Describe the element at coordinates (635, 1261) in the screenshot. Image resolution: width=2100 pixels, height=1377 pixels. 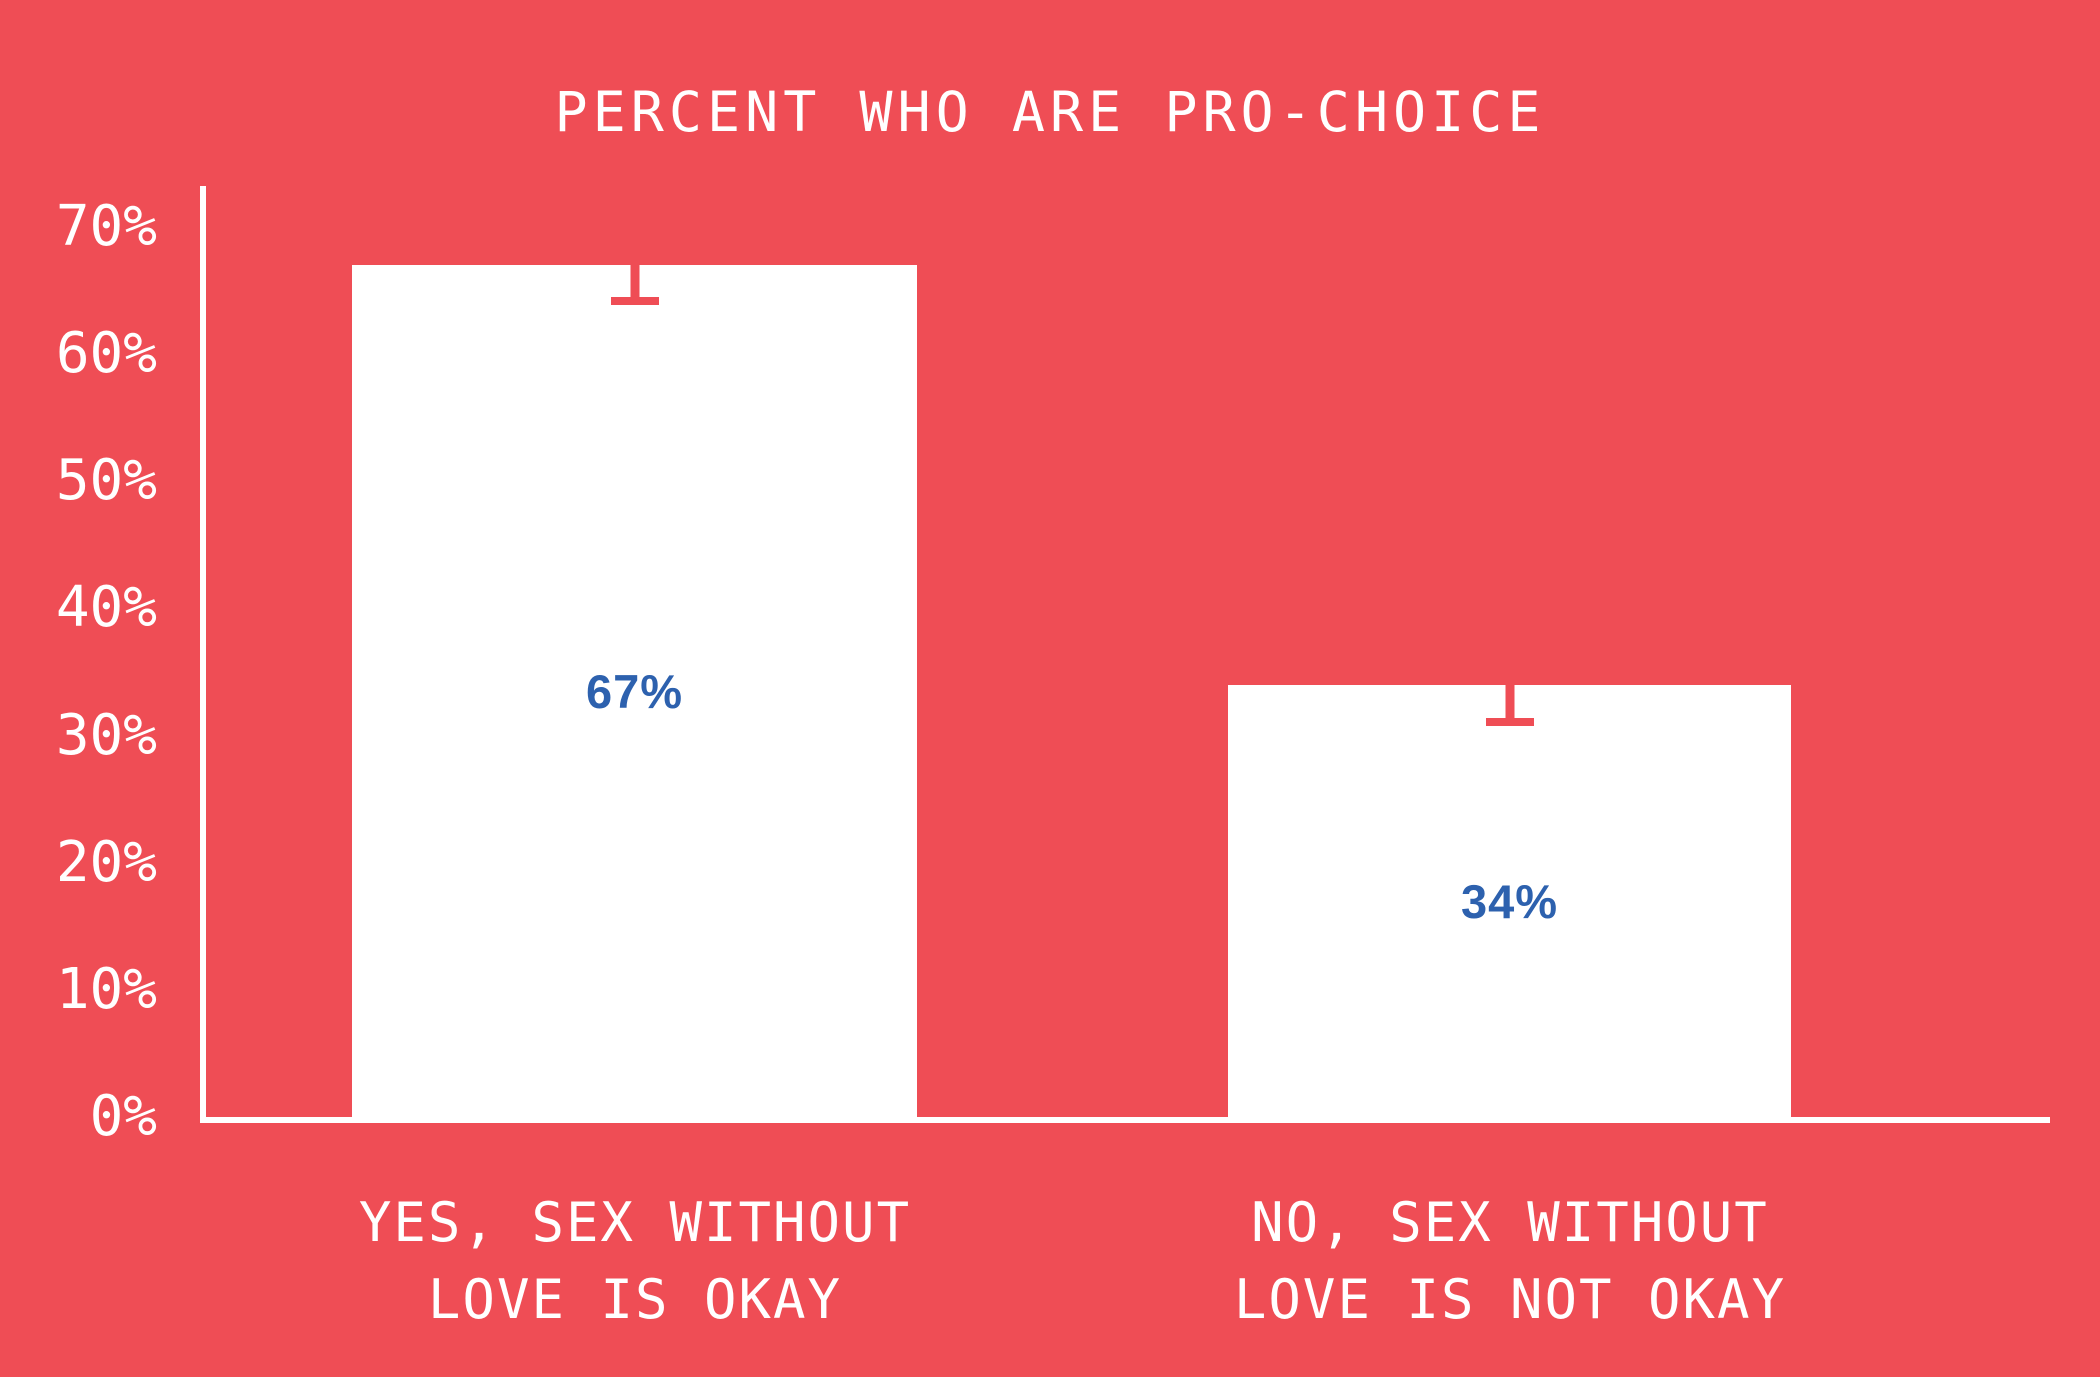
I see `x-category-label: YES, SEX WITHOUT LOVE IS OKAY` at that location.